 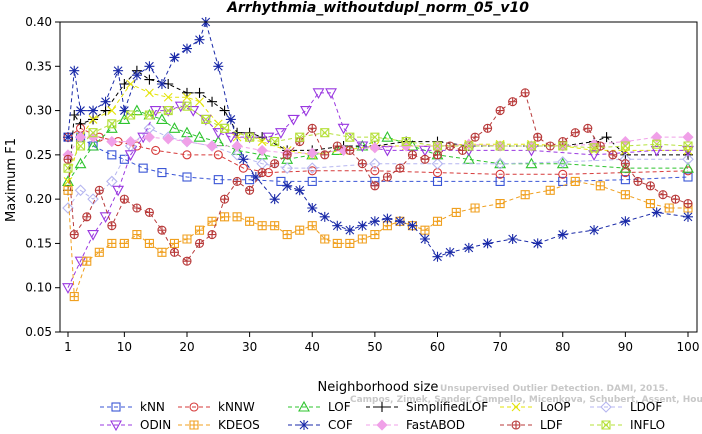 What do you see at coordinates (38, 199) in the screenshot?
I see `y-tick-label: 0.20` at bounding box center [38, 199].